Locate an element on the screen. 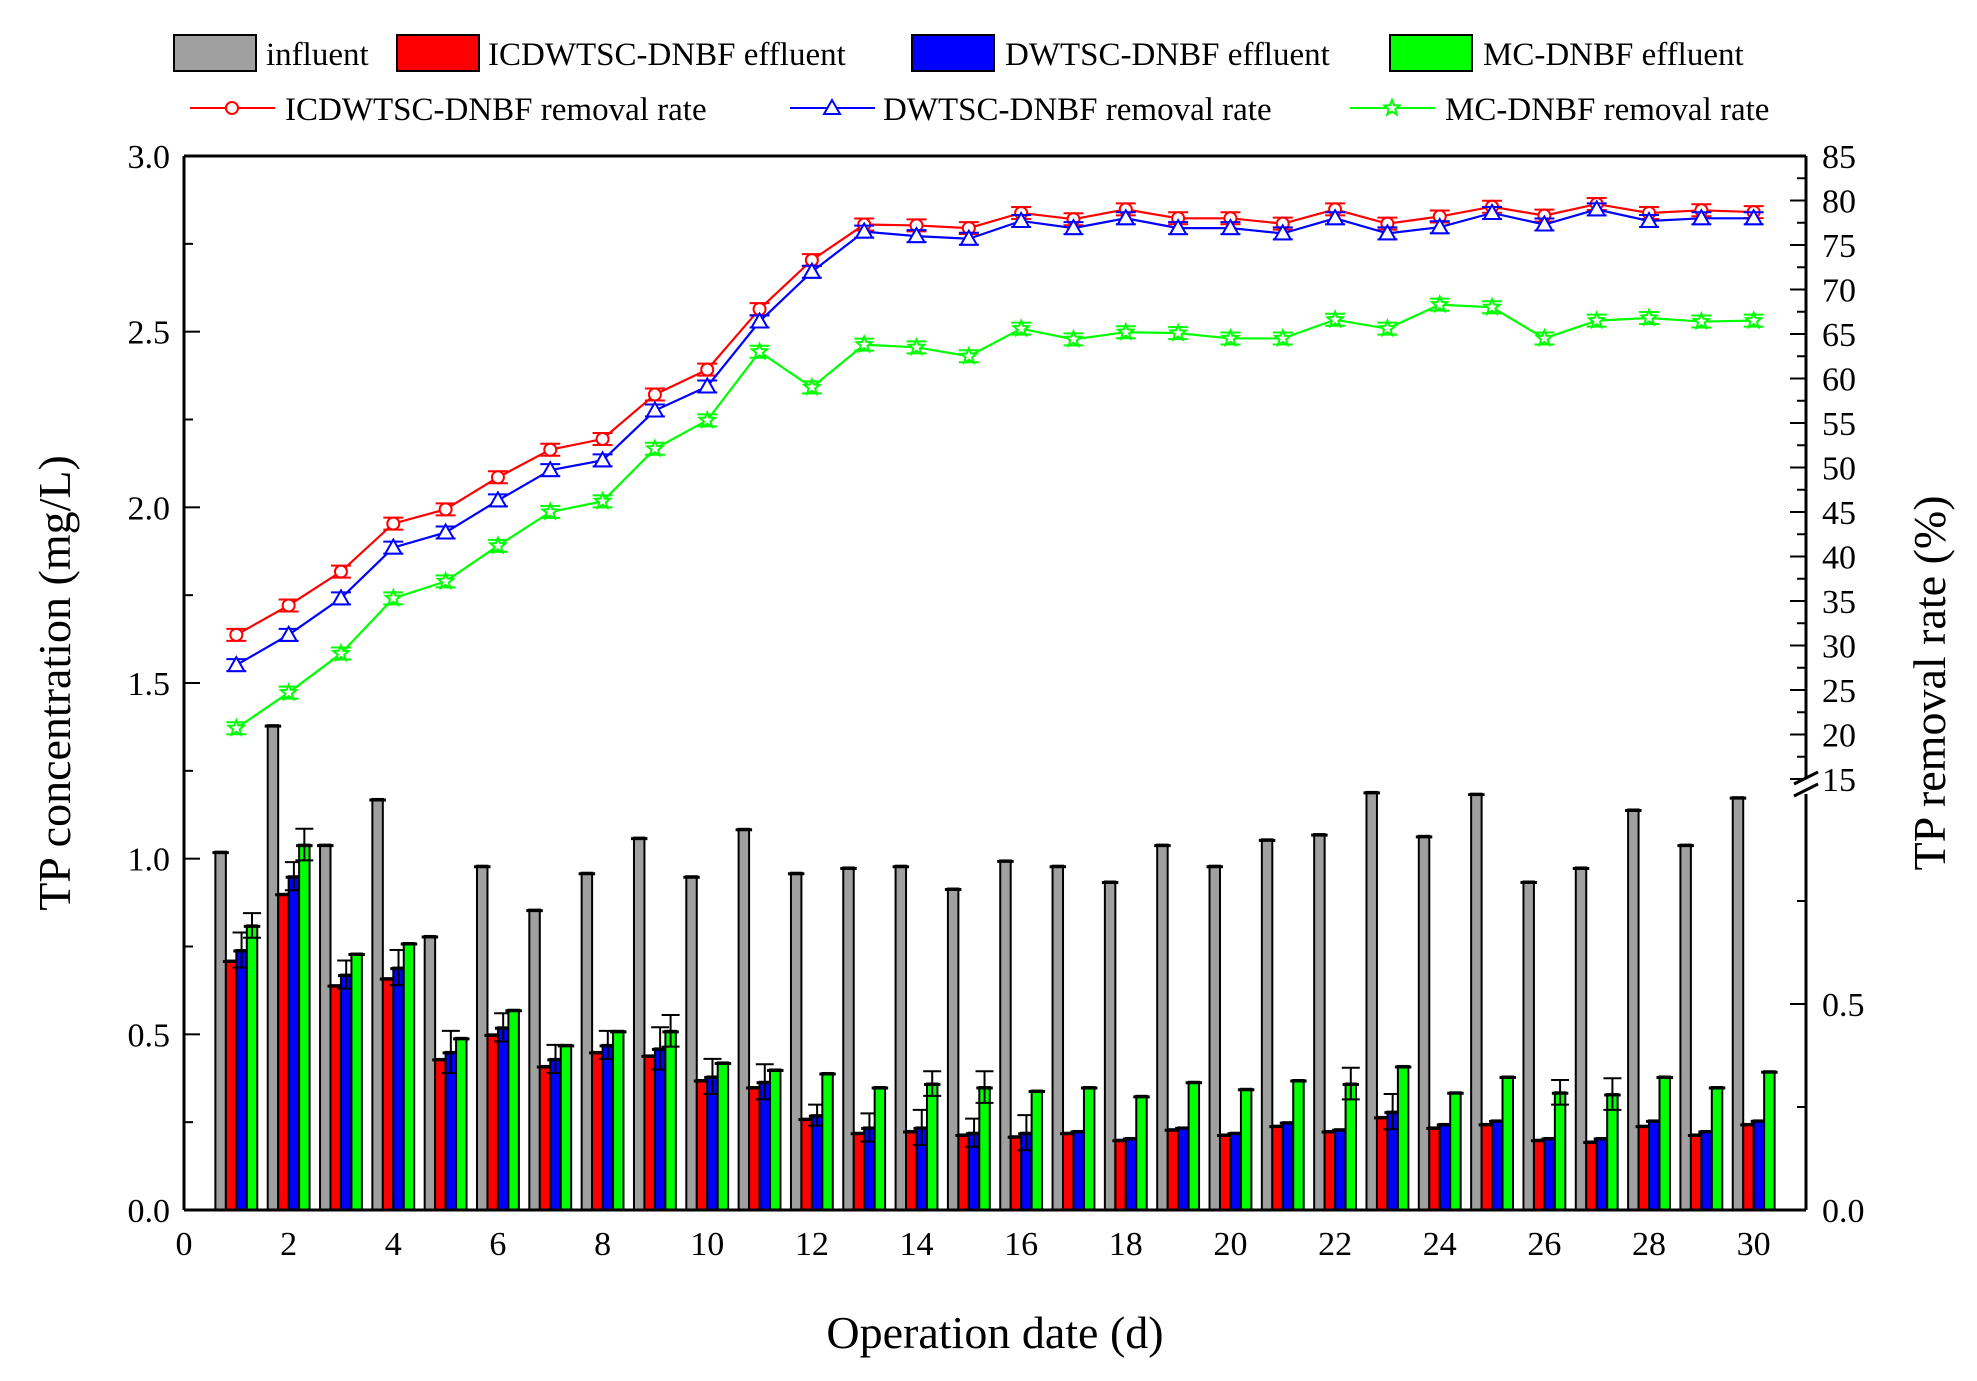 Image resolution: width=1977 pixels, height=1381 pixels. legend-label: DWTSC-DNBF removal rate is located at coordinates (1077, 110).